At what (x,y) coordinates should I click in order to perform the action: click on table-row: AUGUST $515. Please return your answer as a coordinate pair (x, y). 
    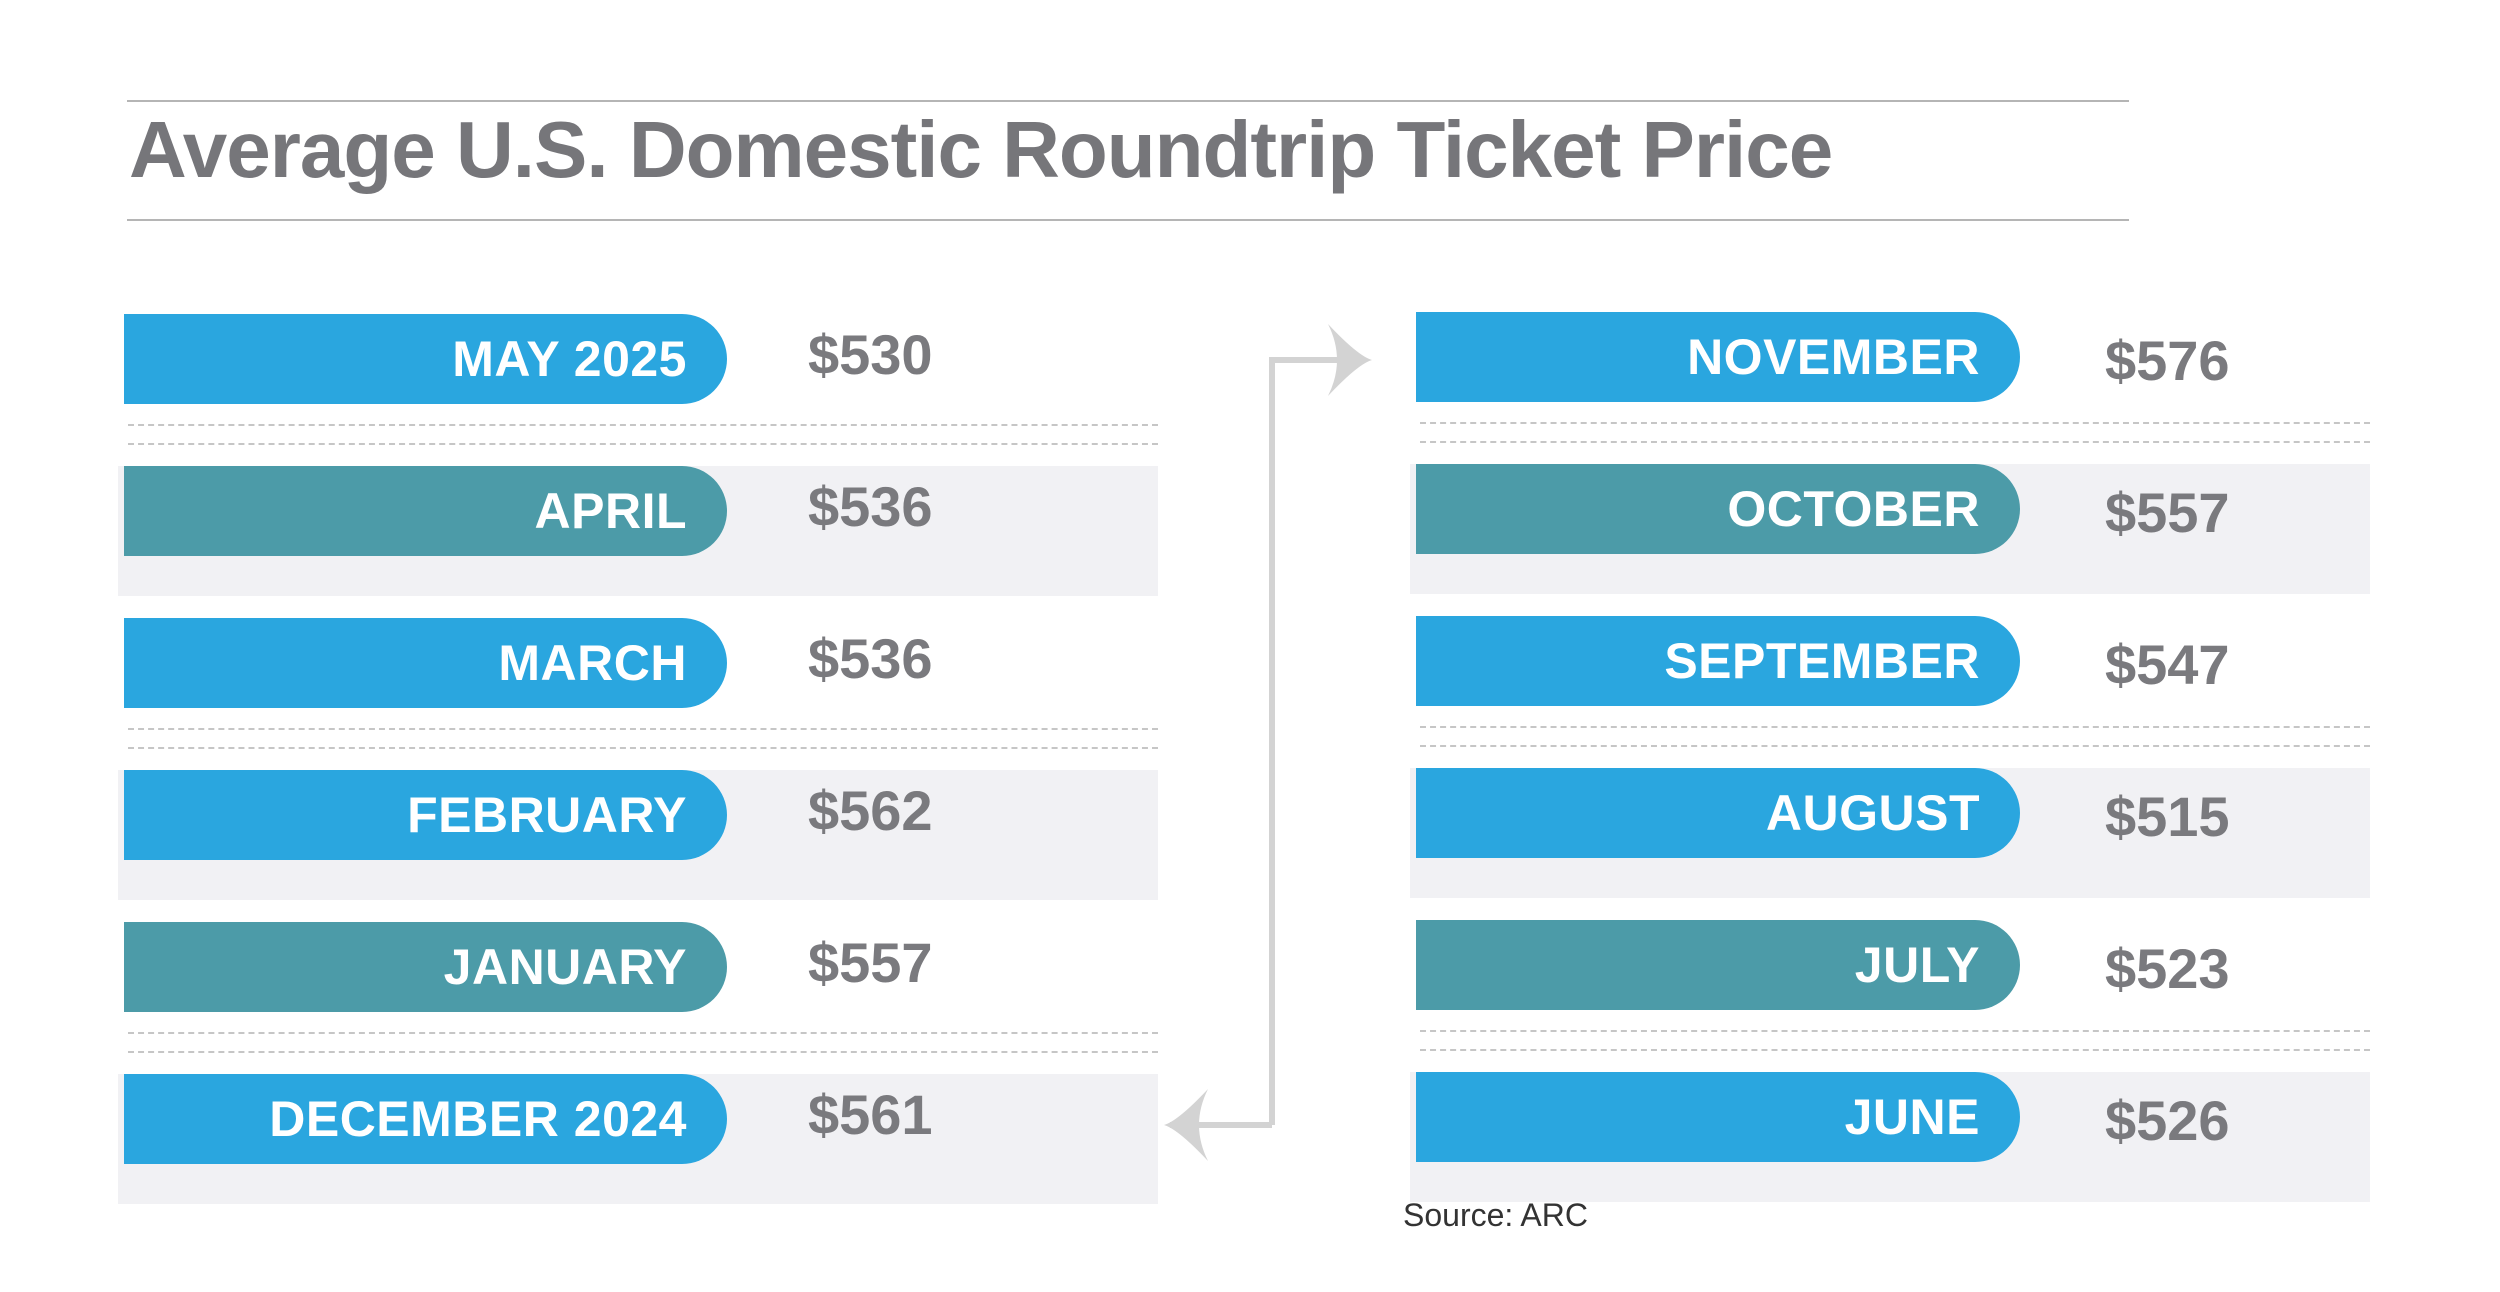
    Looking at the image, I should click on (1890, 825).